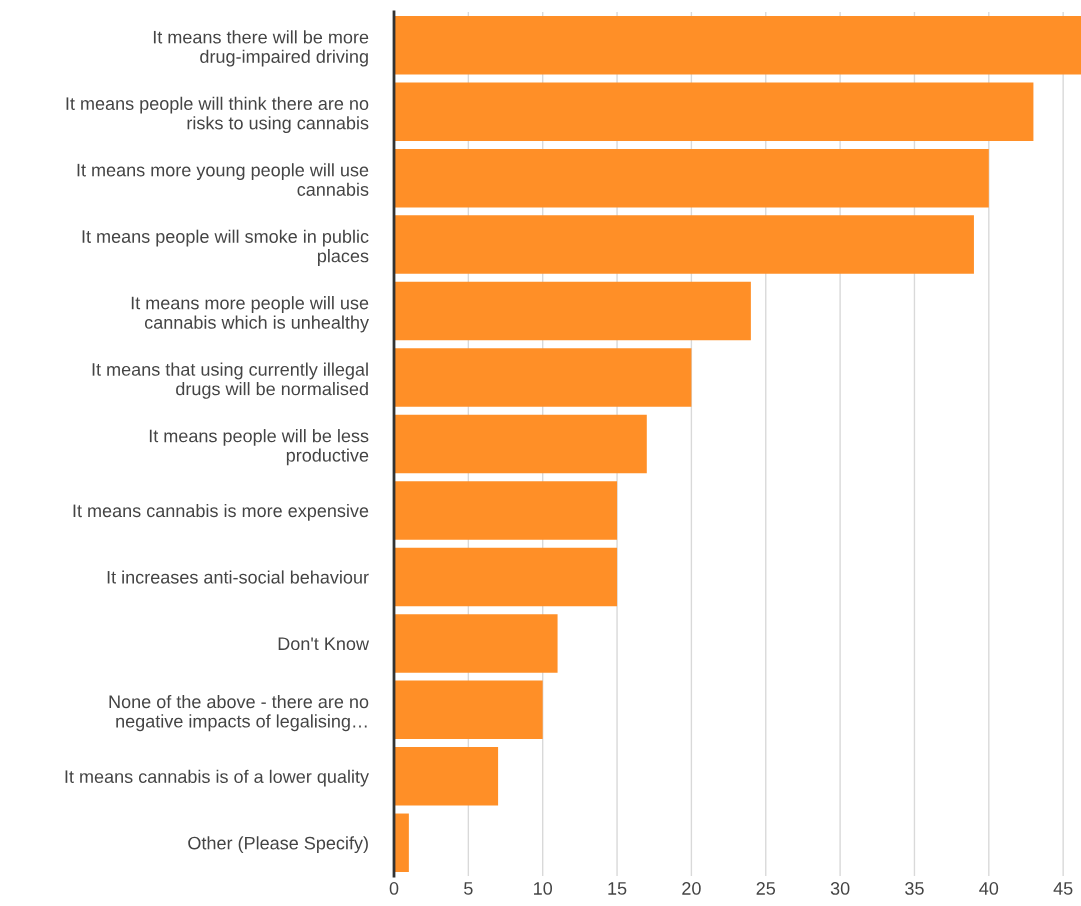  Describe the element at coordinates (989, 888) in the screenshot. I see `x-tick-label: 40` at that location.